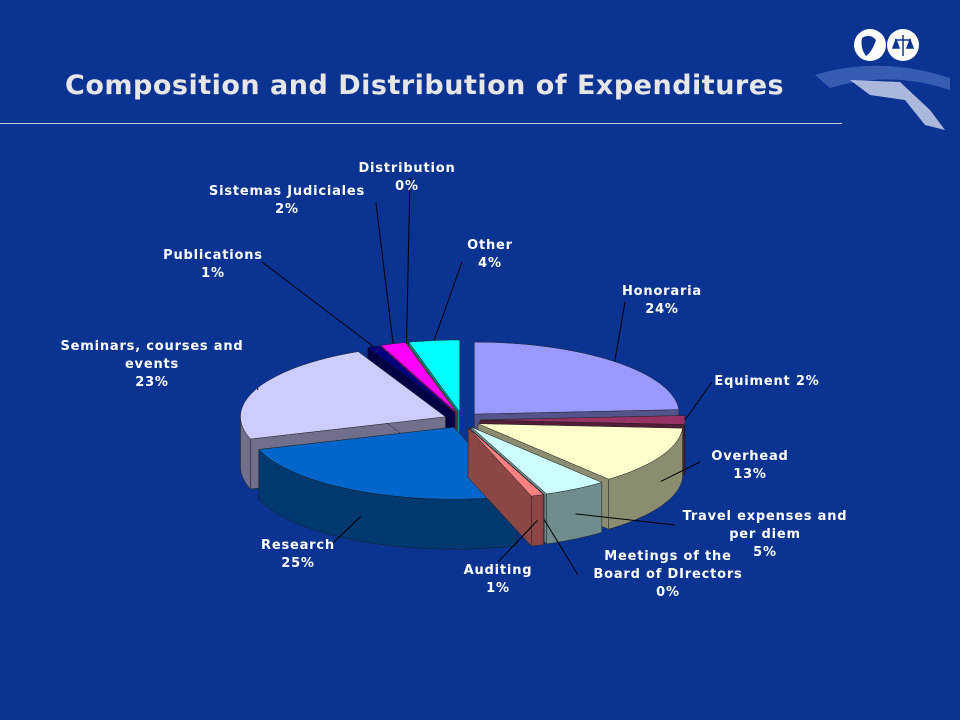  What do you see at coordinates (750, 474) in the screenshot?
I see `slice-value: 13%` at bounding box center [750, 474].